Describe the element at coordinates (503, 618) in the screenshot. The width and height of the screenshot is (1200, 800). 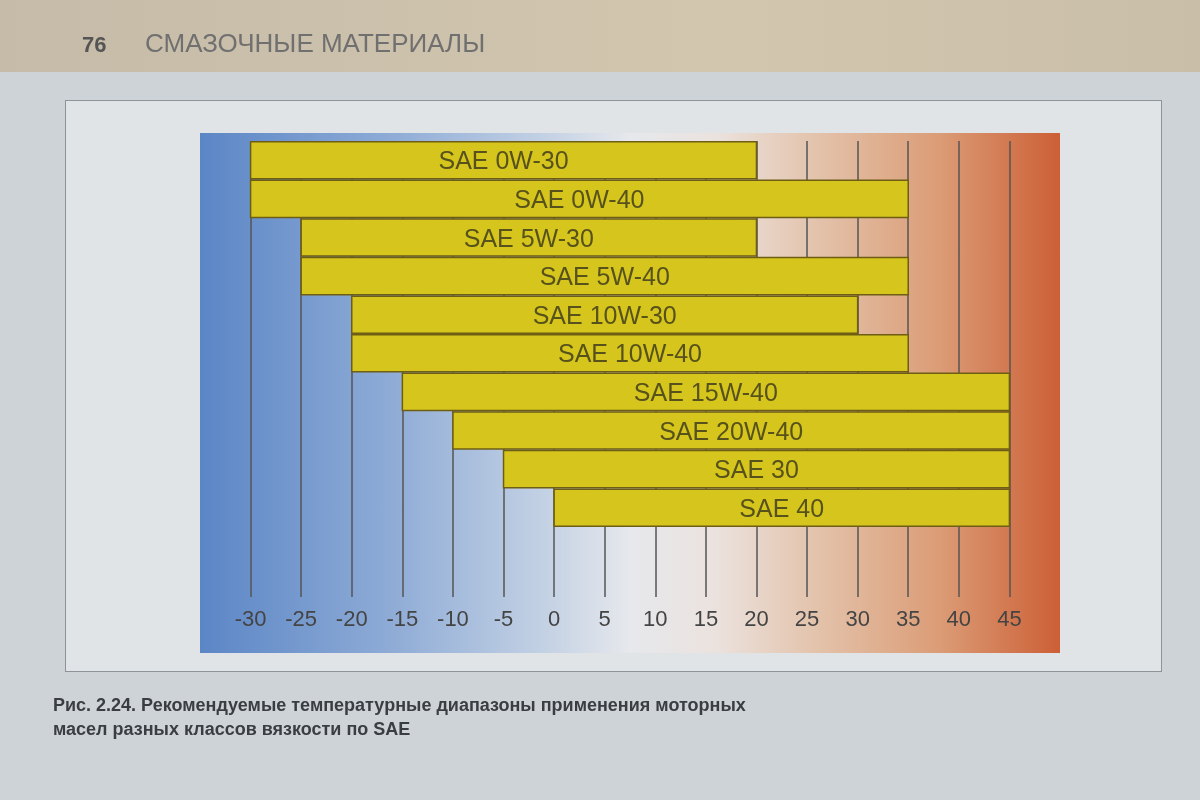
I see `x-tick-label: -5` at that location.